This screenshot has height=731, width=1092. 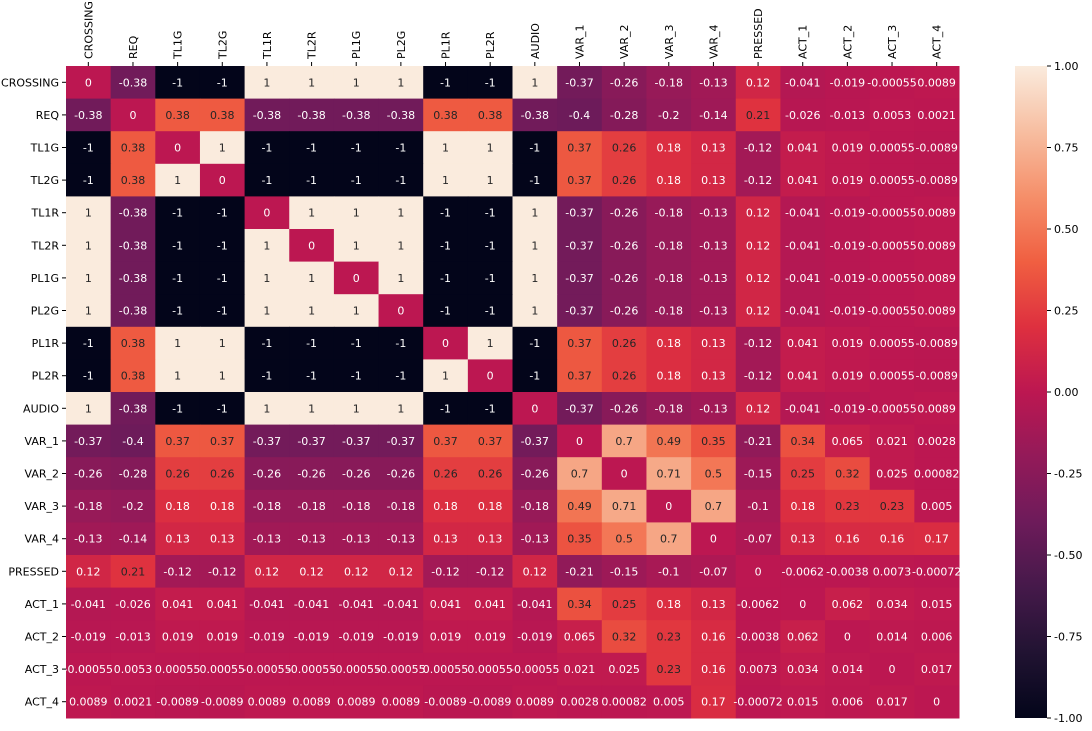 What do you see at coordinates (266, 604) in the screenshot?
I see `cell-value-label: -0.041` at bounding box center [266, 604].